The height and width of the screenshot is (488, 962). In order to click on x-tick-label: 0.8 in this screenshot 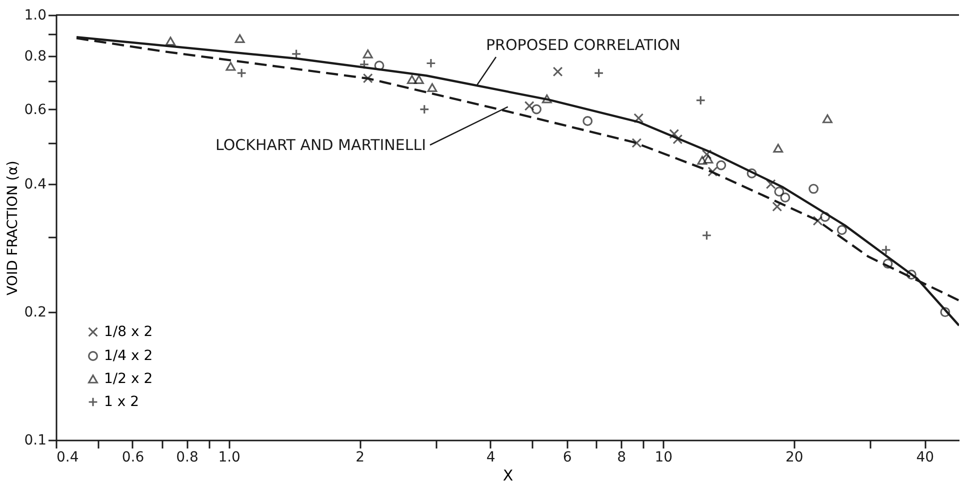, I will do `click(187, 458)`.